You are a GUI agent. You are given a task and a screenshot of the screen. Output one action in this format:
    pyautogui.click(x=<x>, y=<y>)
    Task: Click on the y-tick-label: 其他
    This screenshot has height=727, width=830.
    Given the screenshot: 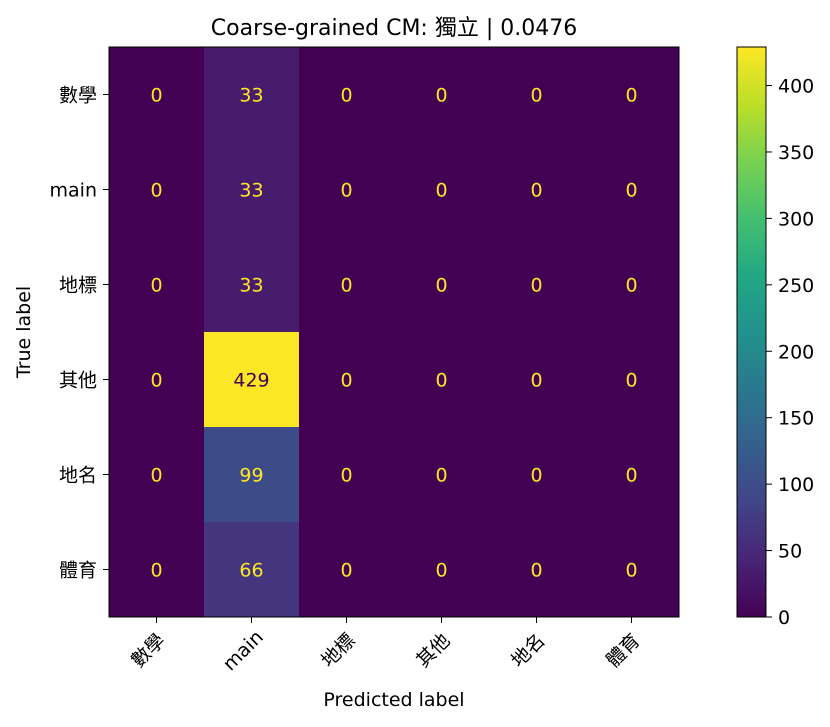 What is the action you would take?
    pyautogui.click(x=78, y=381)
    